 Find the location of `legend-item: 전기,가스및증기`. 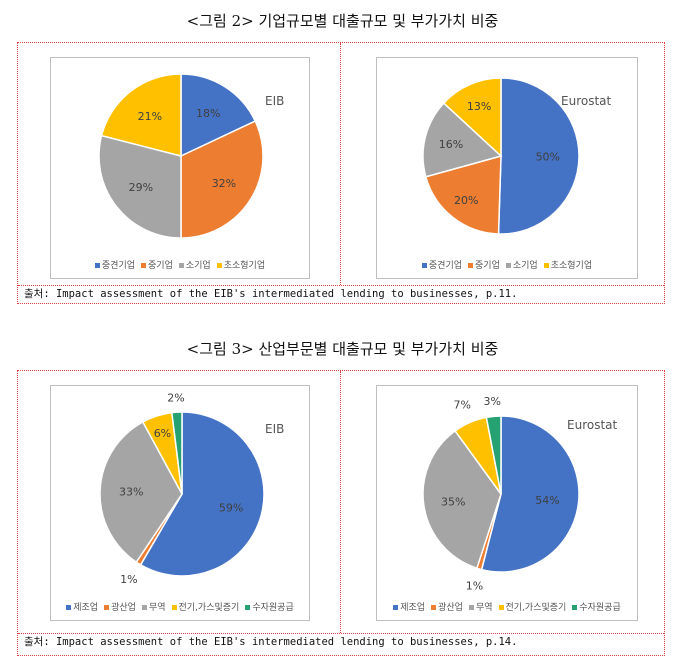

legend-item: 전기,가스및증기 is located at coordinates (205, 606).